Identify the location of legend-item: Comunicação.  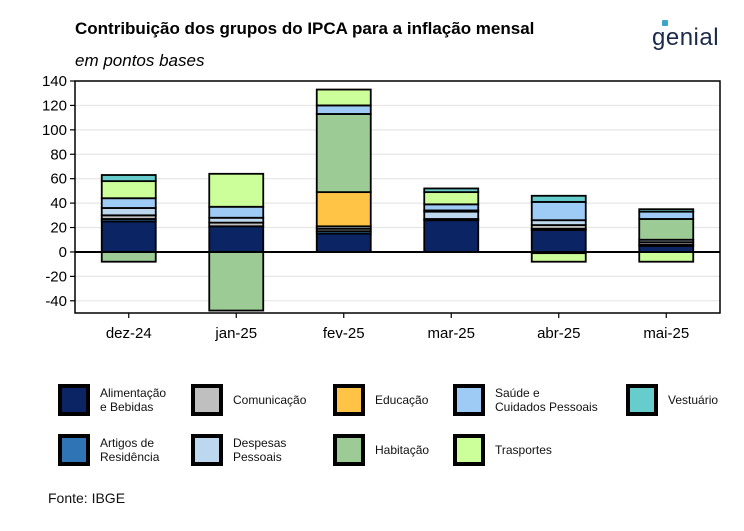
(248, 400).